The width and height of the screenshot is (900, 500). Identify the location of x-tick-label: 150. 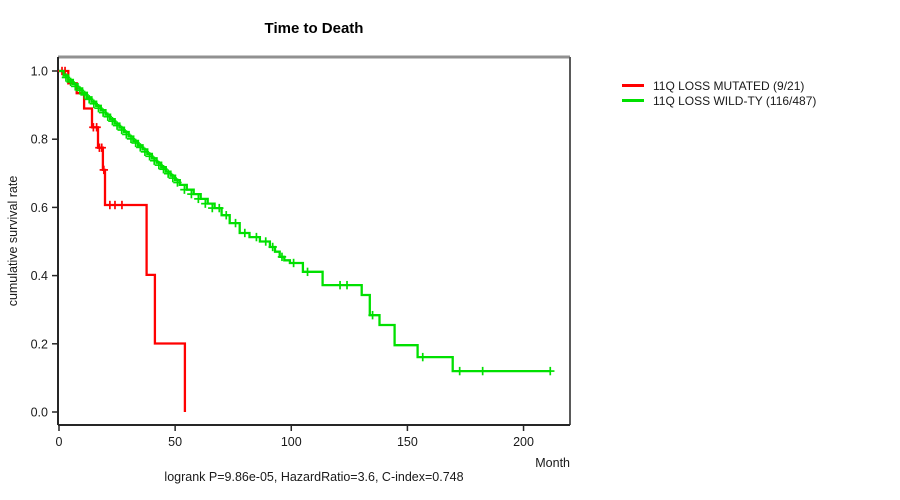
(407, 442).